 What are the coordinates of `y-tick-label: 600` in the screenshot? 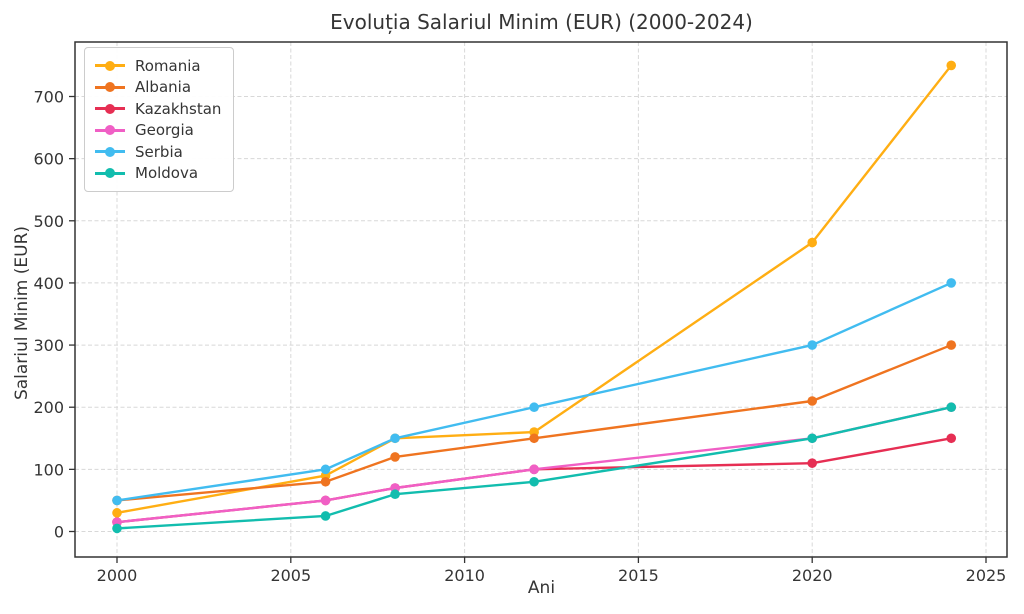 It's located at (48, 159).